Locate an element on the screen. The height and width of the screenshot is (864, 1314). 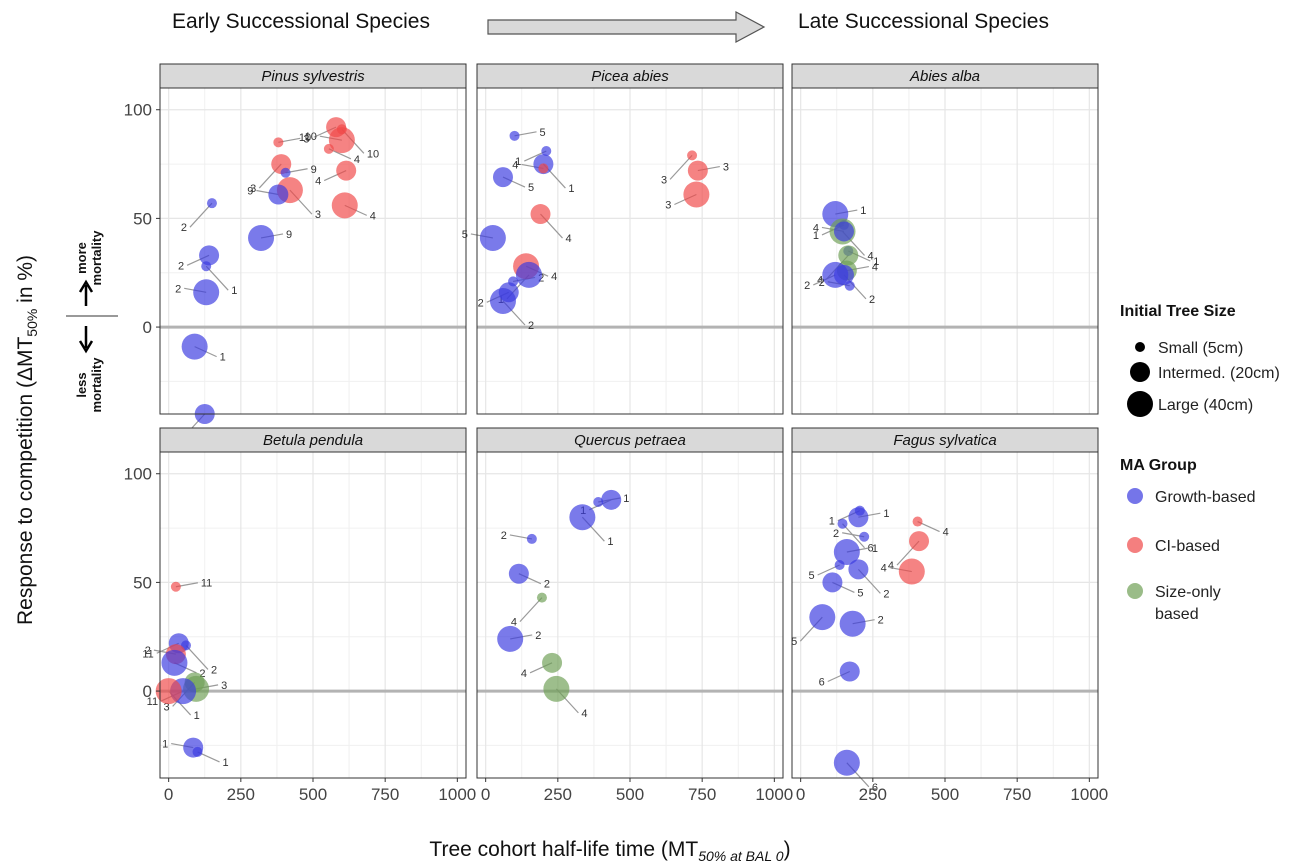
annotation-line: less is located at coordinates (81, 384).